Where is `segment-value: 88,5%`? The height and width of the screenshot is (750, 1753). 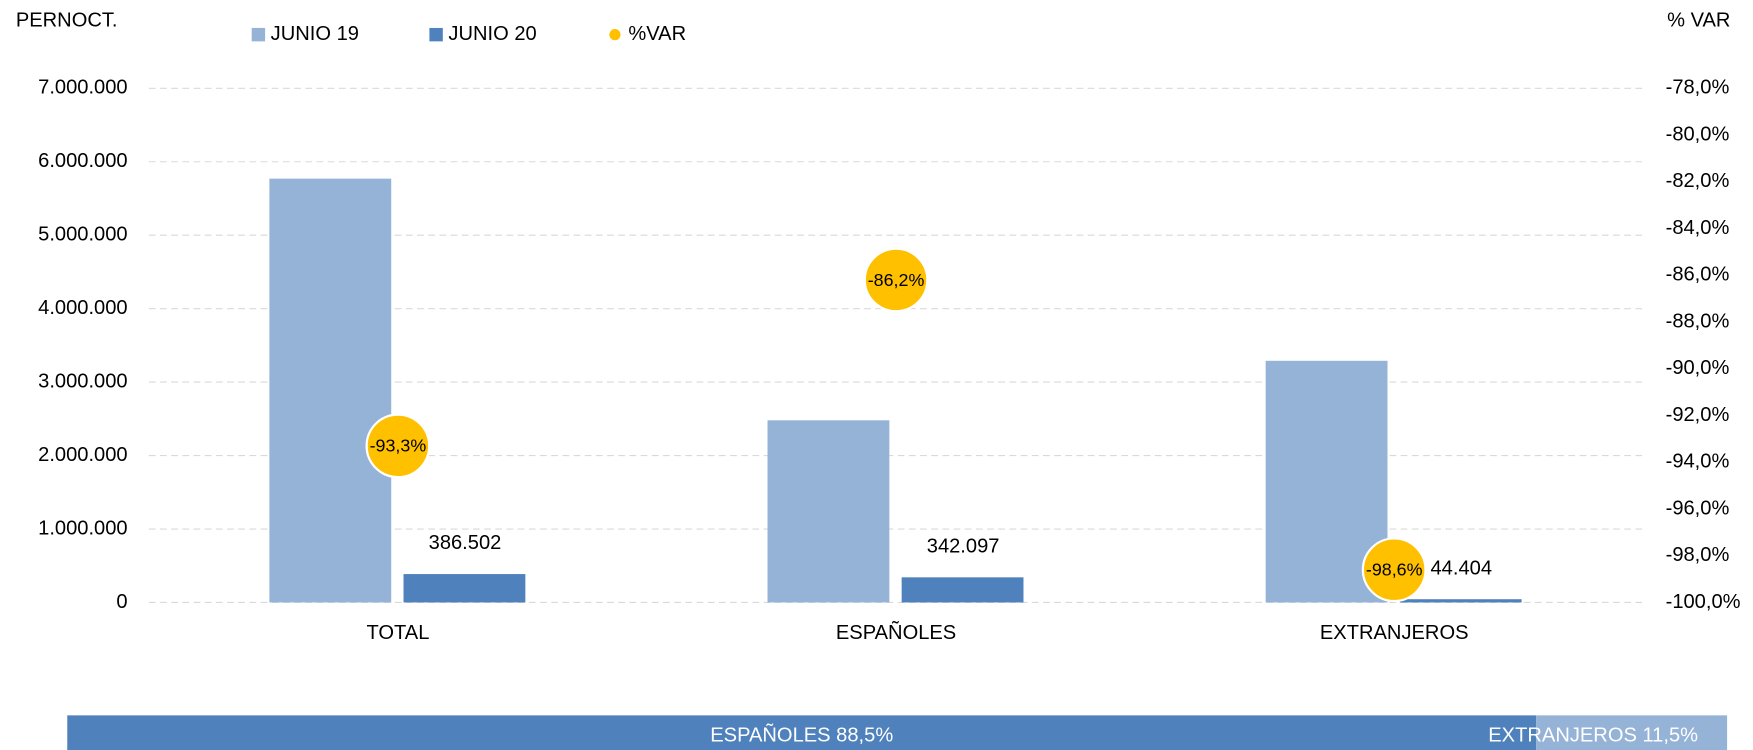
segment-value: 88,5% is located at coordinates (864, 736).